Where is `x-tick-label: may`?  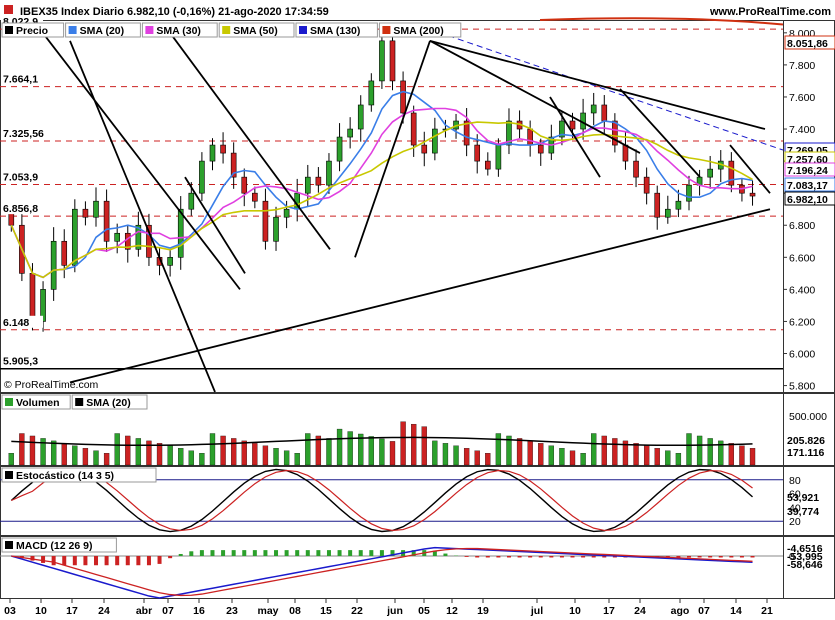 x-tick-label: may is located at coordinates (267, 611).